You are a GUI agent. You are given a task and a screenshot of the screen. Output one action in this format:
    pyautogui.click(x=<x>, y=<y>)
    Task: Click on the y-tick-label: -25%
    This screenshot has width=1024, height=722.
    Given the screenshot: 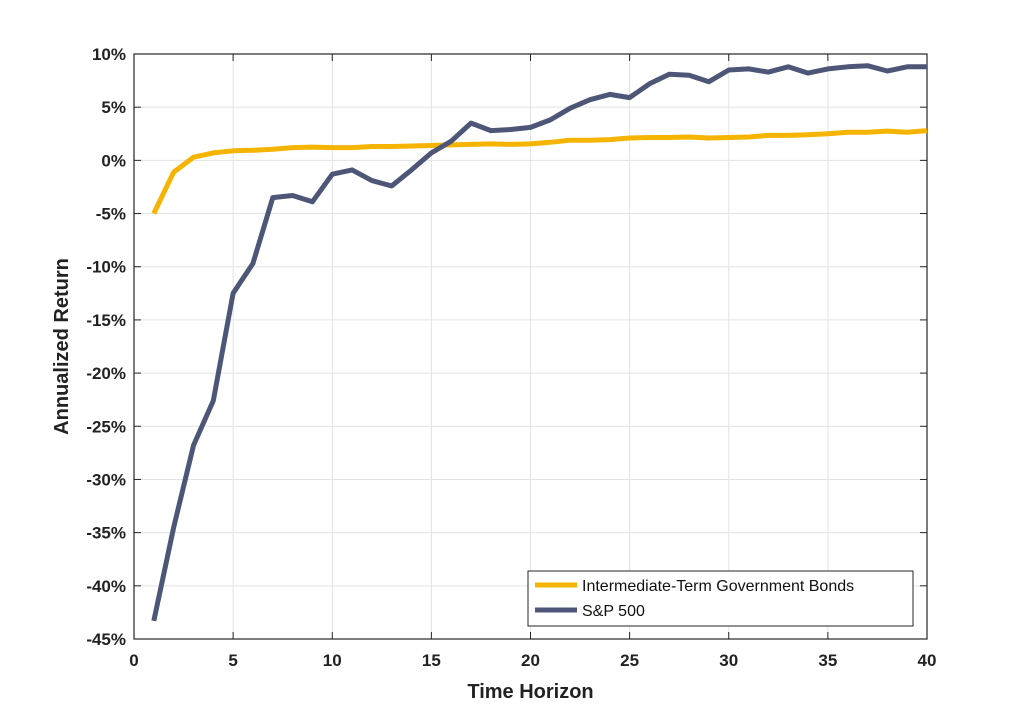 What is the action you would take?
    pyautogui.click(x=106, y=426)
    